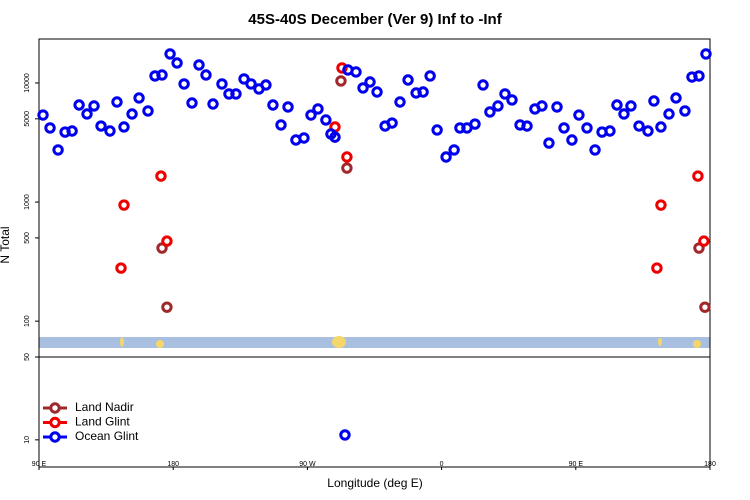  What do you see at coordinates (27, 440) in the screenshot?
I see `y-tick-label: 10` at bounding box center [27, 440].